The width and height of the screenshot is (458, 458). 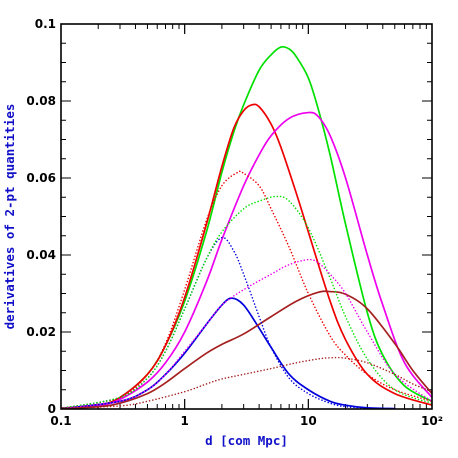 What do you see at coordinates (246, 440) in the screenshot?
I see `x-axis-title: d [com Mpc]` at bounding box center [246, 440].